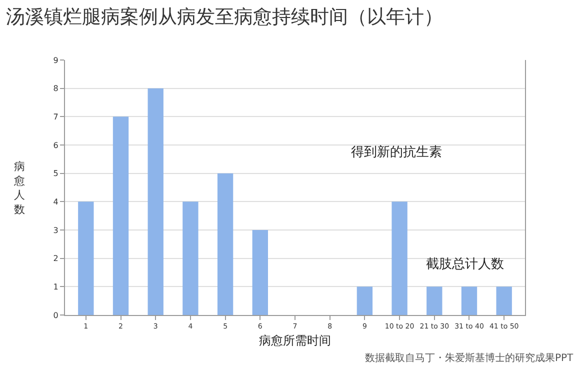  I want to click on y-tick-label: 4, so click(55, 201).